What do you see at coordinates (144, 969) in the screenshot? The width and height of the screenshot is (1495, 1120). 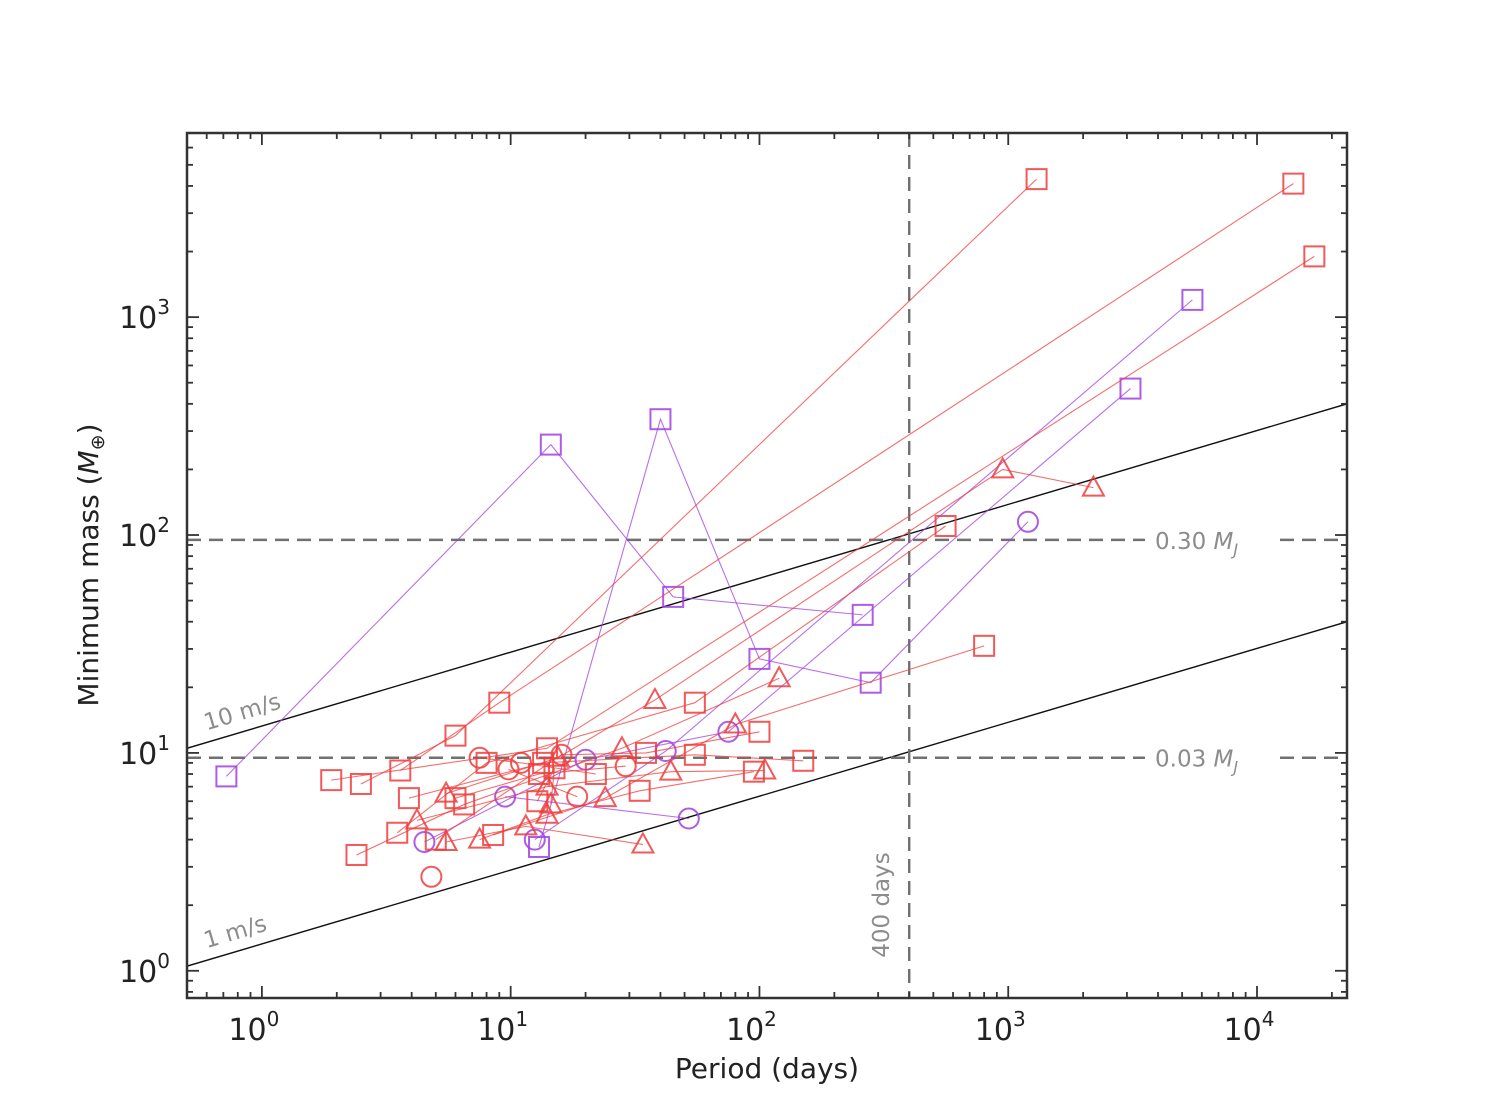 I see `y-tick-label: 10⁰` at bounding box center [144, 969].